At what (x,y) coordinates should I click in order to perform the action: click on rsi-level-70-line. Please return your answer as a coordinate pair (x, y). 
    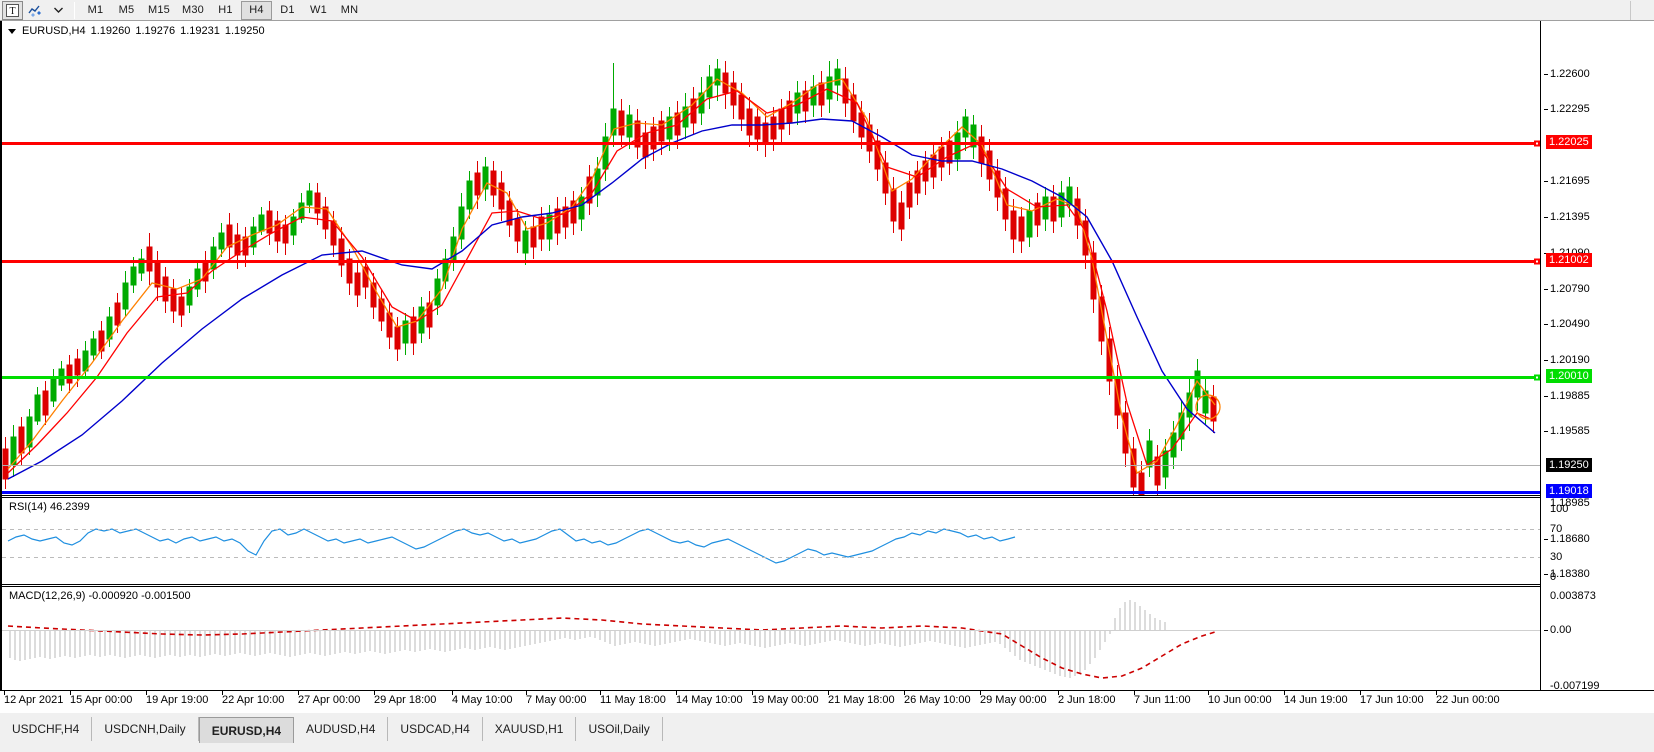
    Looking at the image, I should click on (771, 529).